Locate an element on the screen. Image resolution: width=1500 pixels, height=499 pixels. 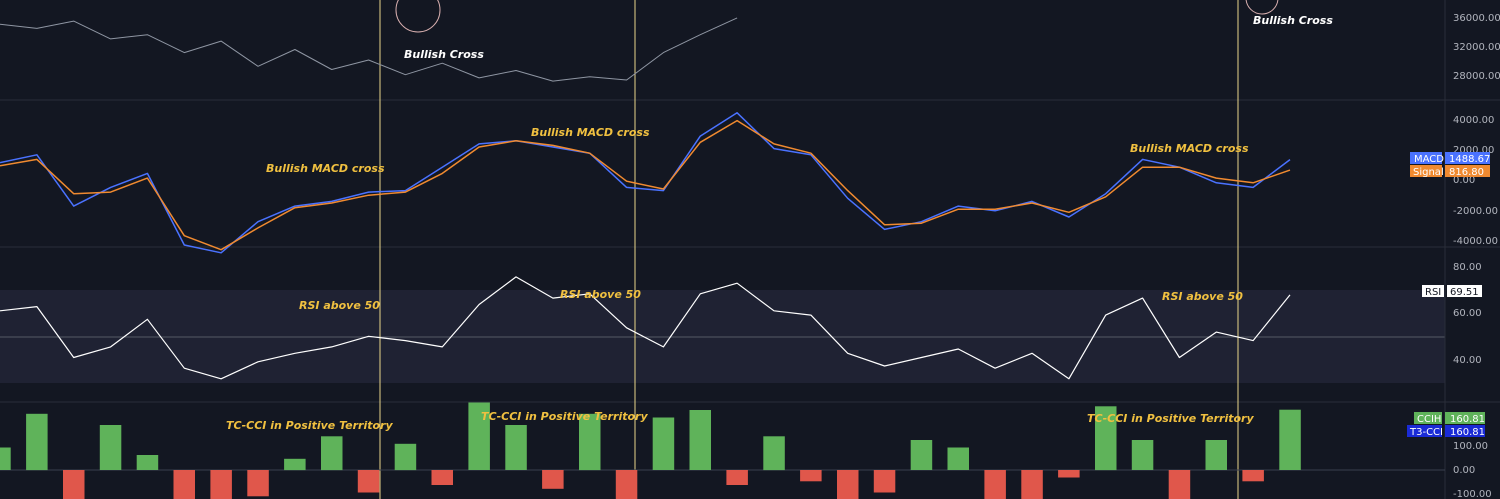
macd-value-tag: MACD 1488.67 is located at coordinates (1450, 158).